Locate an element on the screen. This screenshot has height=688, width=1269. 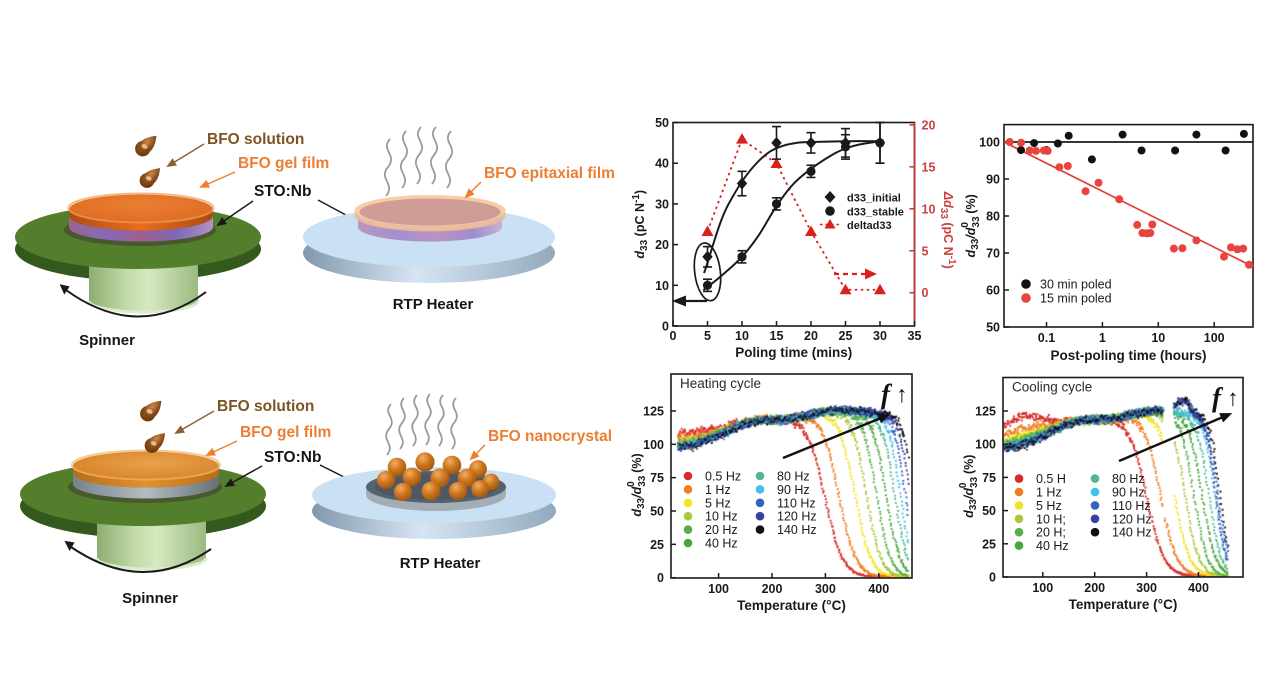
svg-text: 0.5 Hz is located at coordinates (723, 477).